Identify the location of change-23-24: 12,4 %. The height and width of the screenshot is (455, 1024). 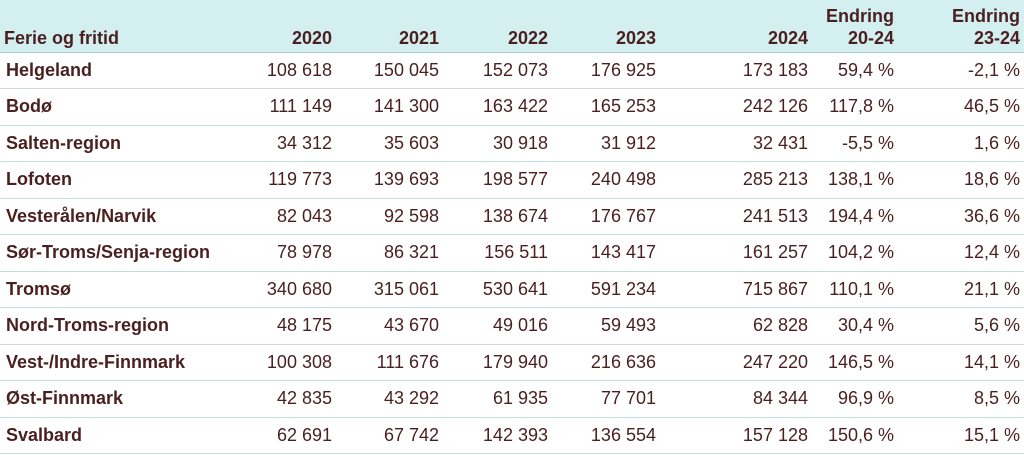
(961, 253).